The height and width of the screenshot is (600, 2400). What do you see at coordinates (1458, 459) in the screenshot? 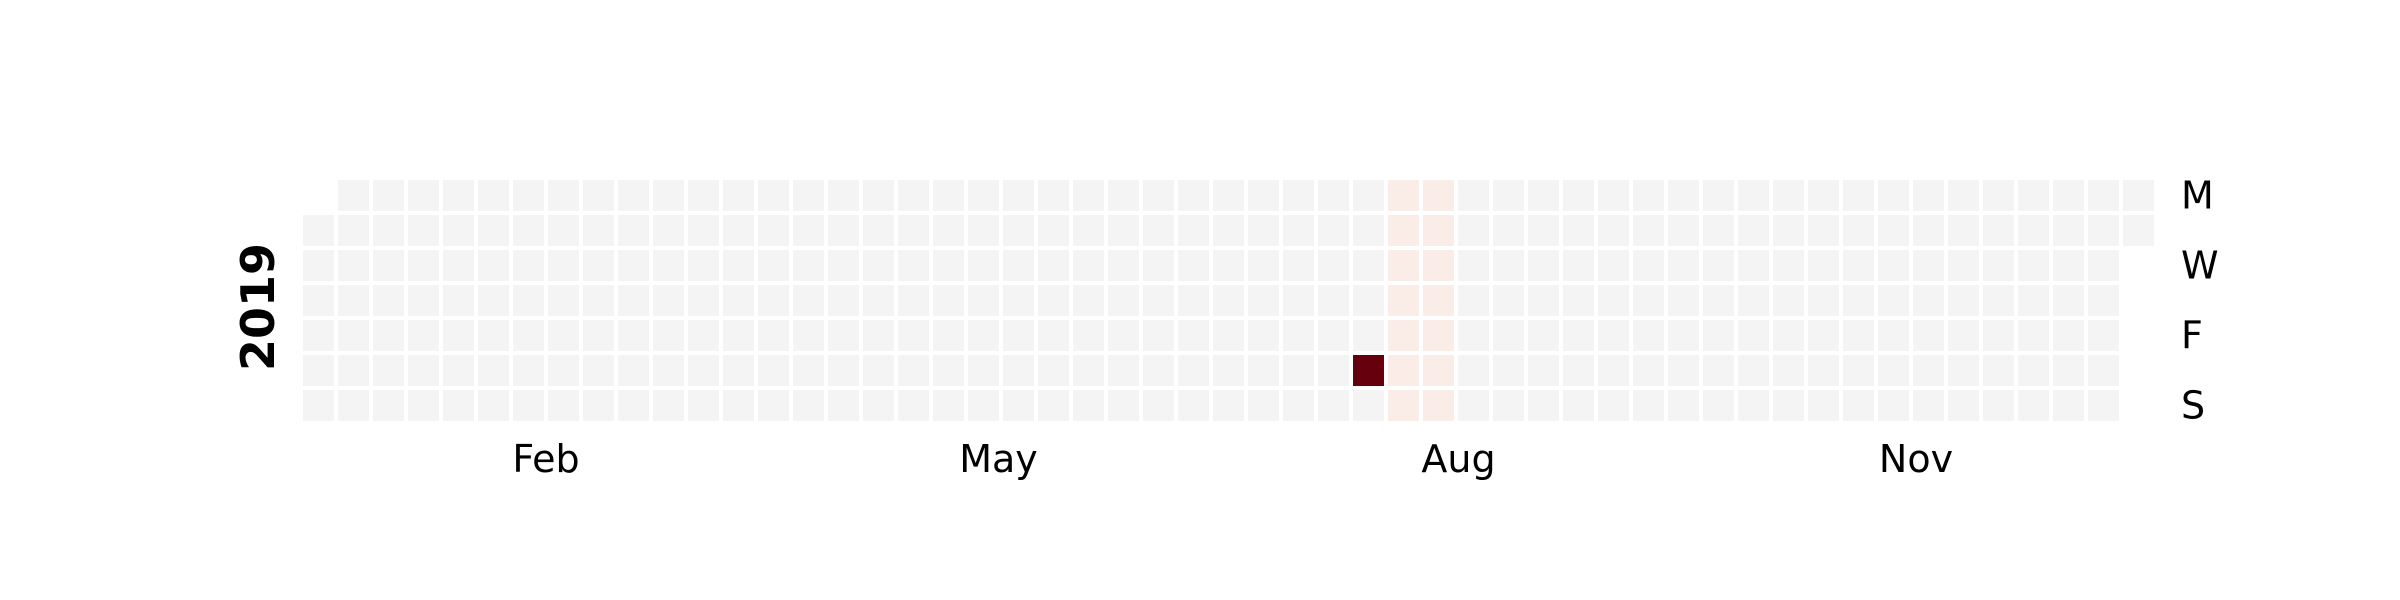
I see `month-label: Aug` at bounding box center [1458, 459].